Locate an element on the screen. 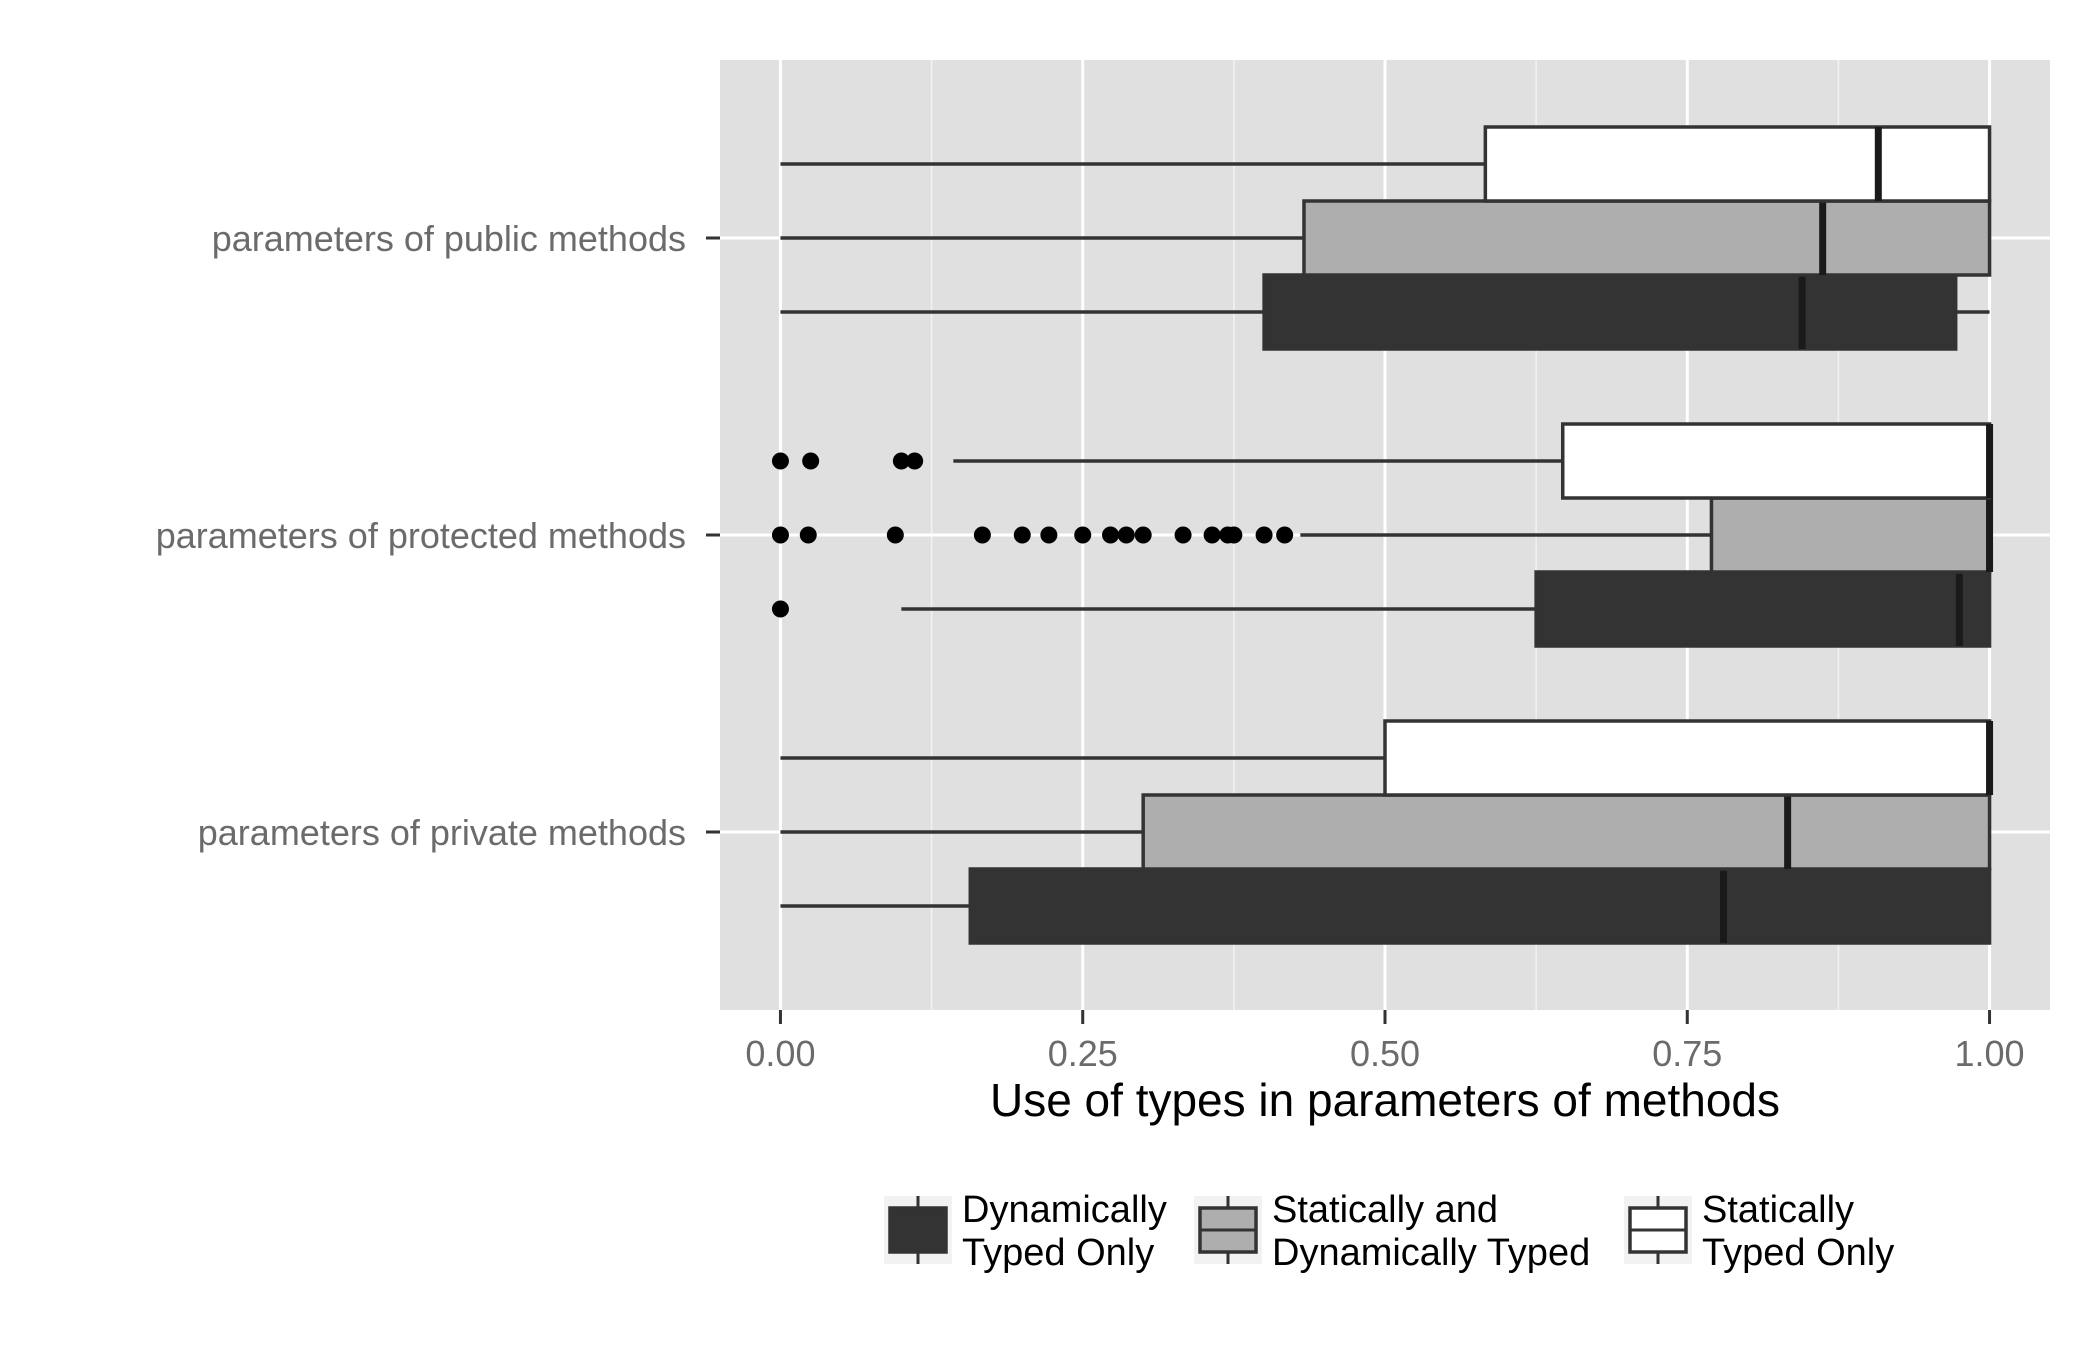  x-tick-label: 0.00 is located at coordinates (780, 1053).